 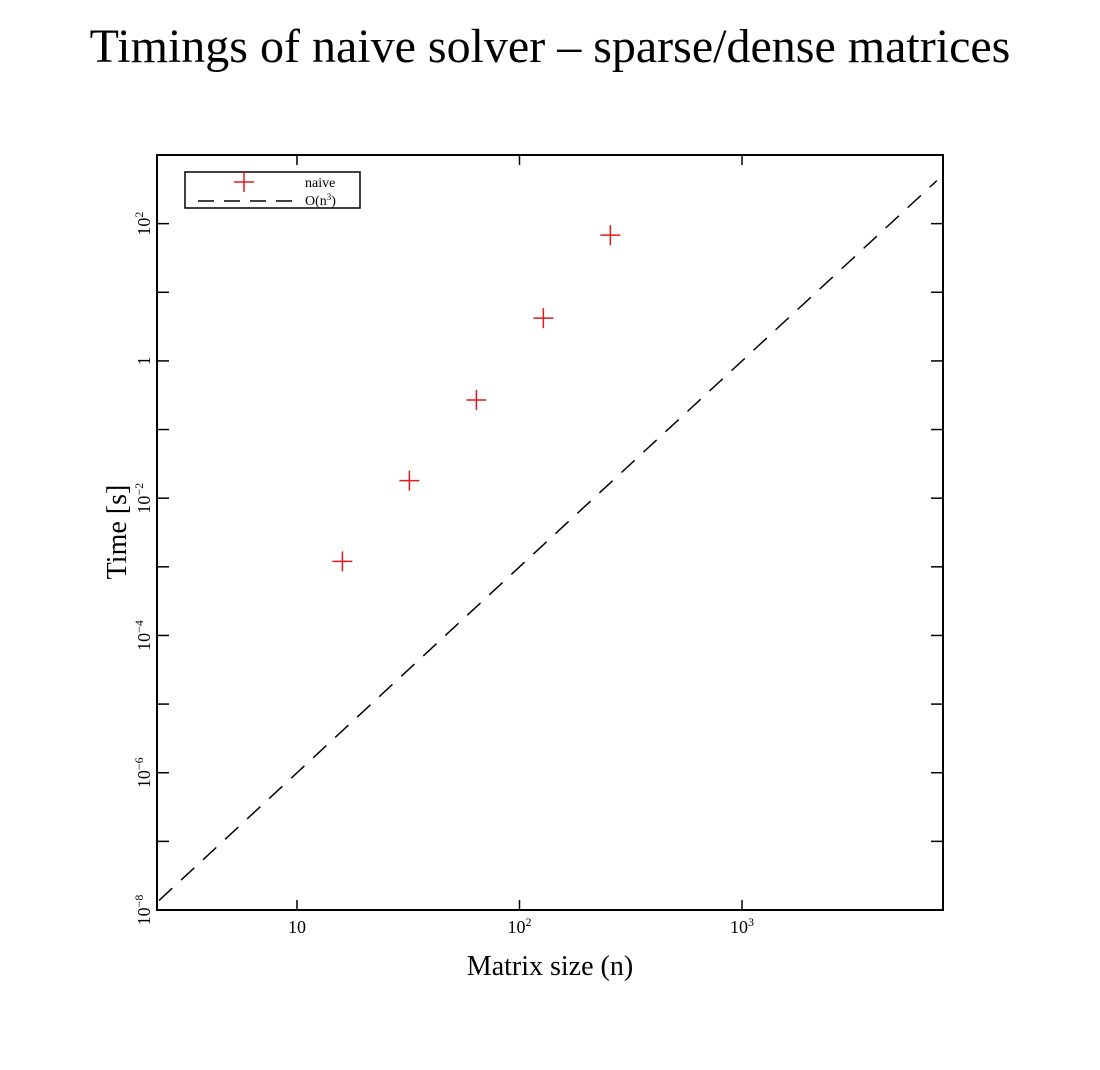 I want to click on y-tick-label: 10−6, so click(x=143, y=772).